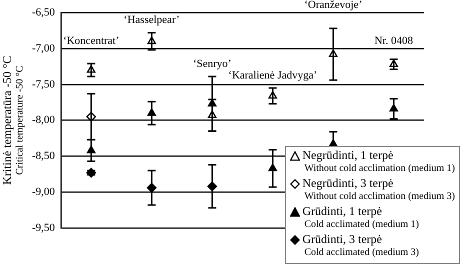 The image size is (474, 268). What do you see at coordinates (361, 217) in the screenshot?
I see `legend-label: Grūdinti, 1 terpė Cold acclimated (medium 1)` at bounding box center [361, 217].